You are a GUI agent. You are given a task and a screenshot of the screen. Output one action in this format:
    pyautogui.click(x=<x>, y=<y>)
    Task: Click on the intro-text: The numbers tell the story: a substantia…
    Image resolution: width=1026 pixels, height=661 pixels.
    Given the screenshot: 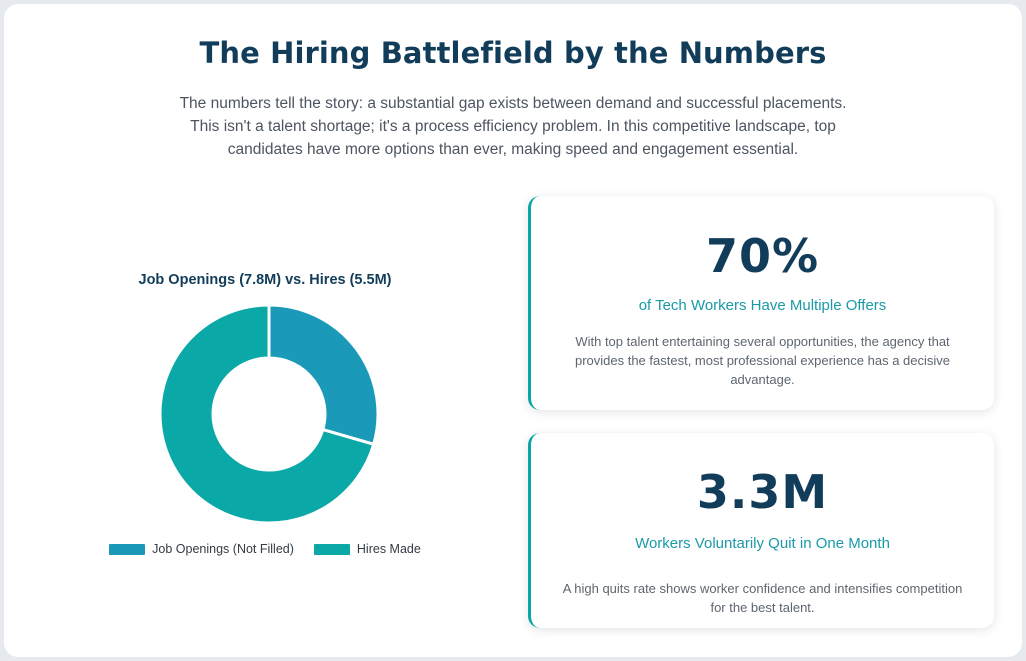 What is the action you would take?
    pyautogui.click(x=513, y=126)
    